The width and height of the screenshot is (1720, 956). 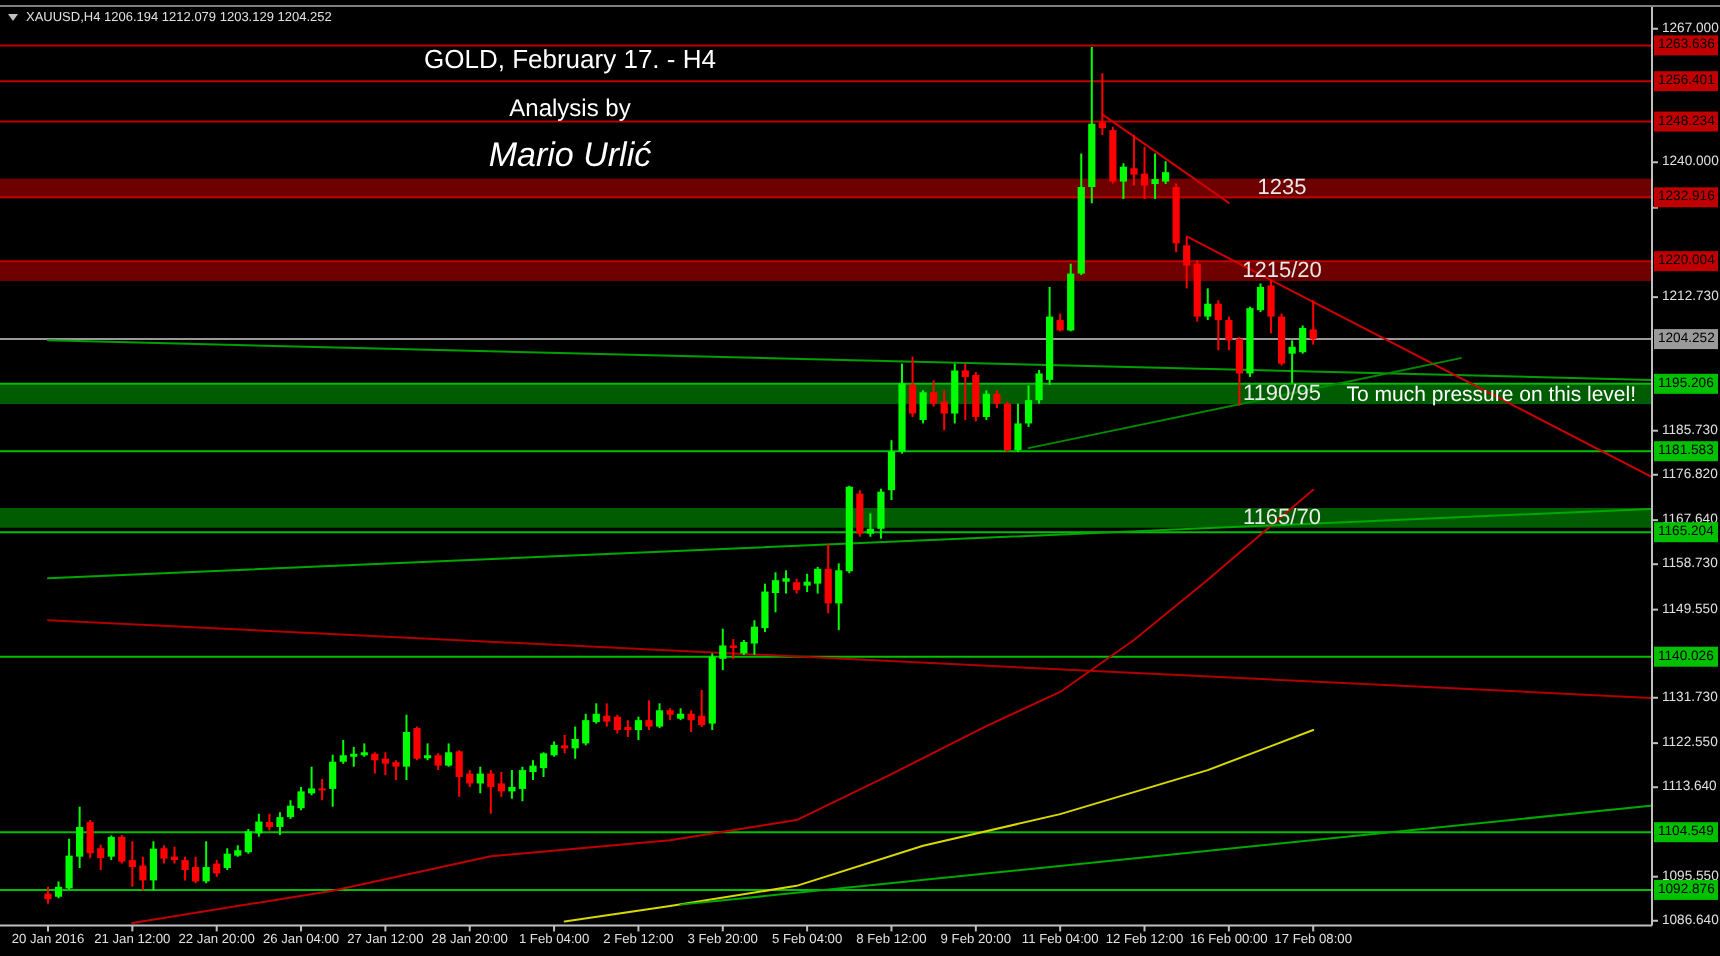 I want to click on line-series, so click(x=939, y=826).